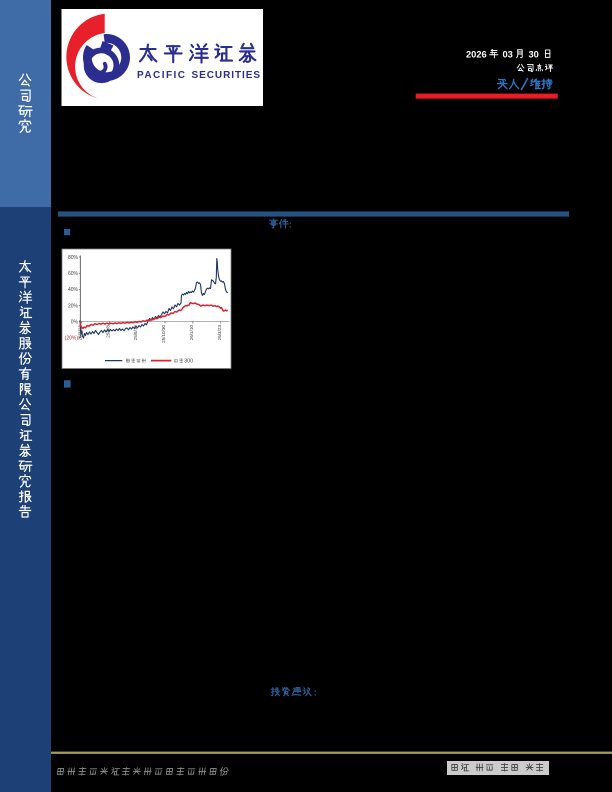 The width and height of the screenshot is (612, 792). Describe the element at coordinates (107, 331) in the screenshot. I see `svg-text: 25/6/8` at that location.